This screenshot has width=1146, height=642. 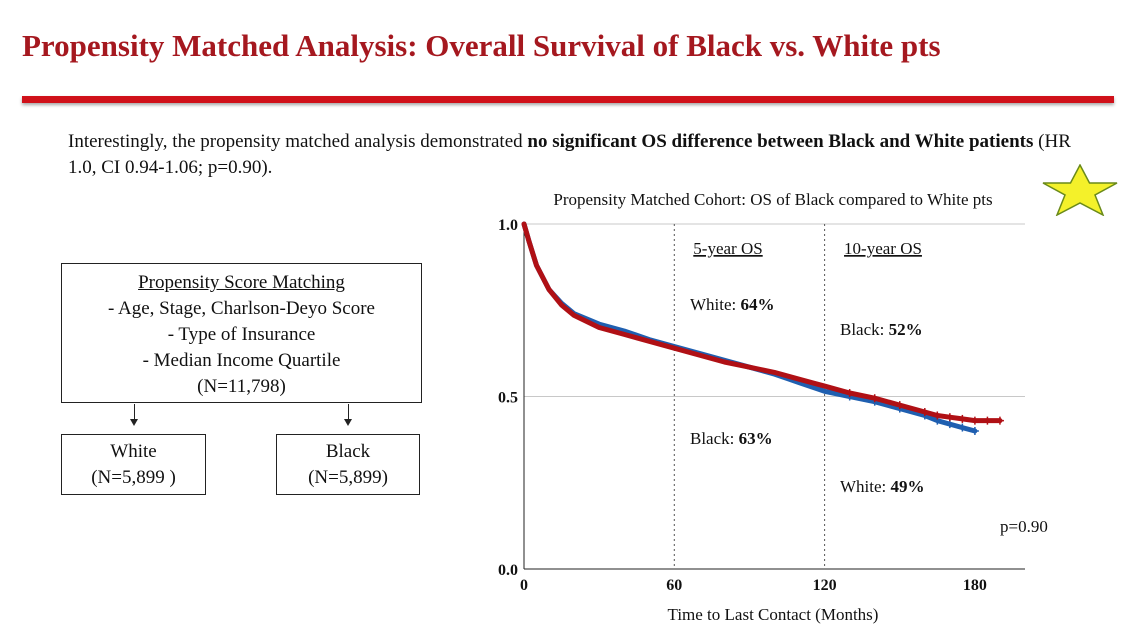 What do you see at coordinates (524, 585) in the screenshot?
I see `x-tick-label: 0` at bounding box center [524, 585].